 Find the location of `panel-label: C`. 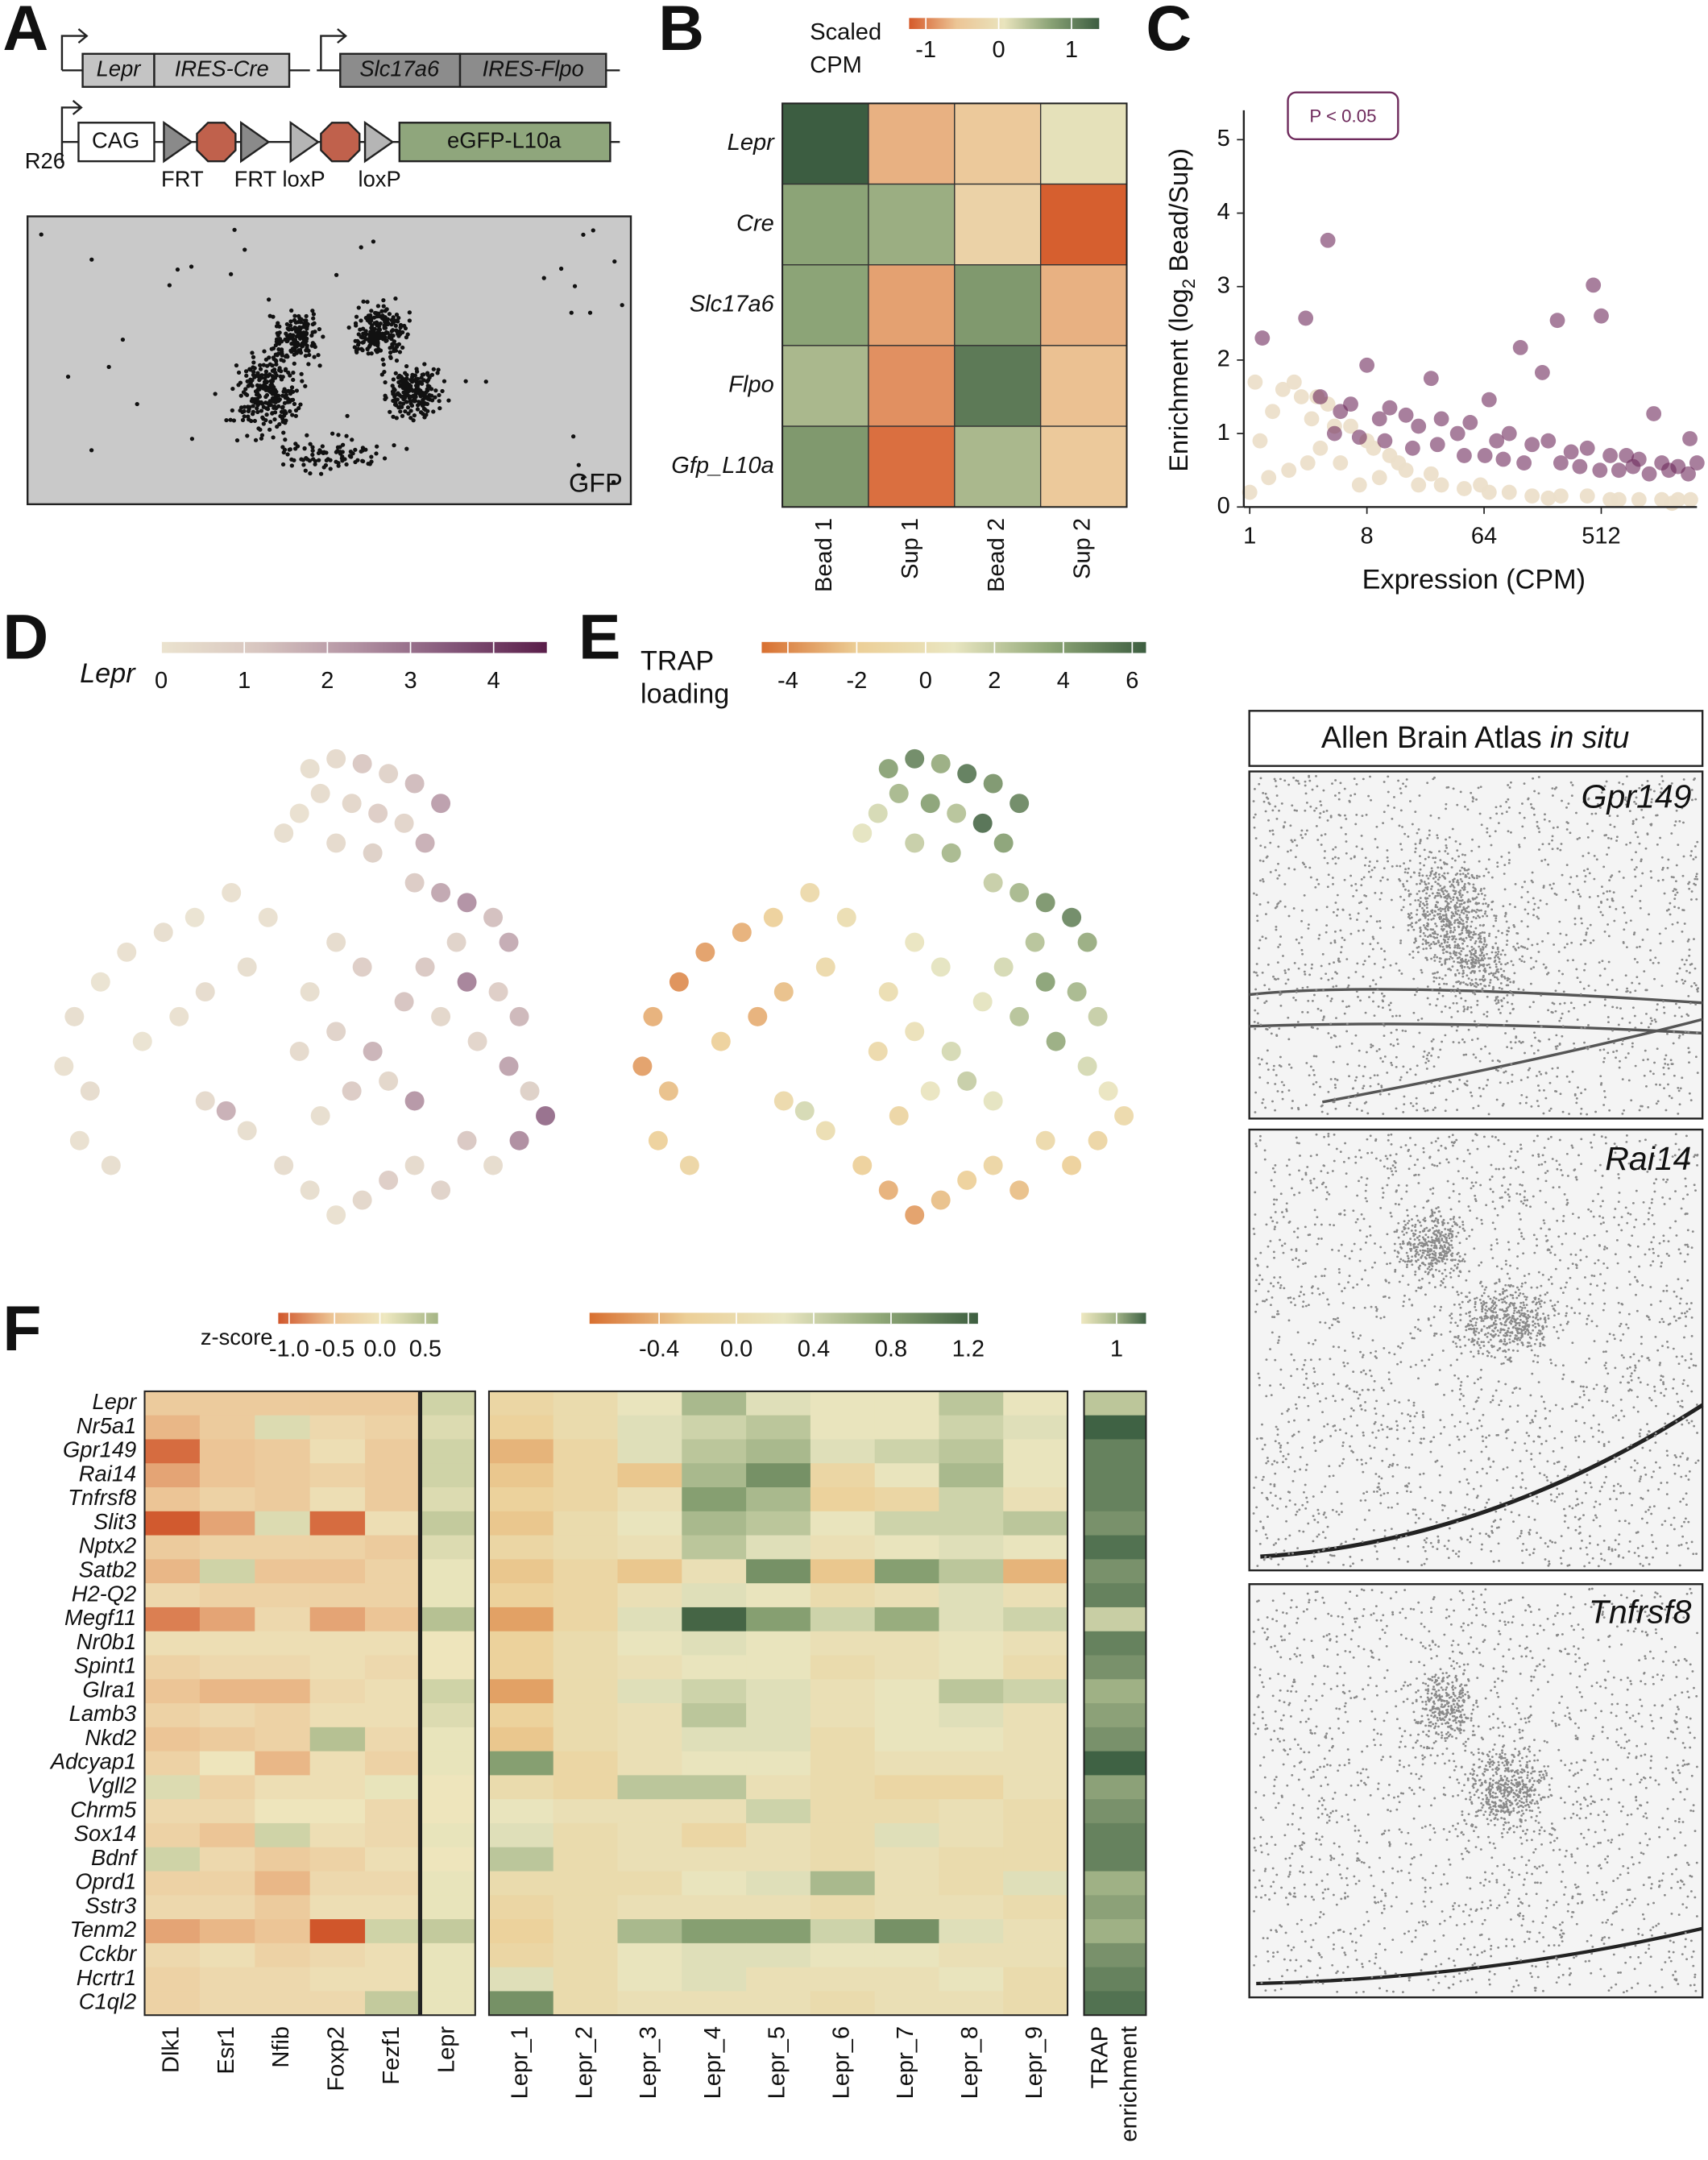

panel-label: C is located at coordinates (1169, 32).